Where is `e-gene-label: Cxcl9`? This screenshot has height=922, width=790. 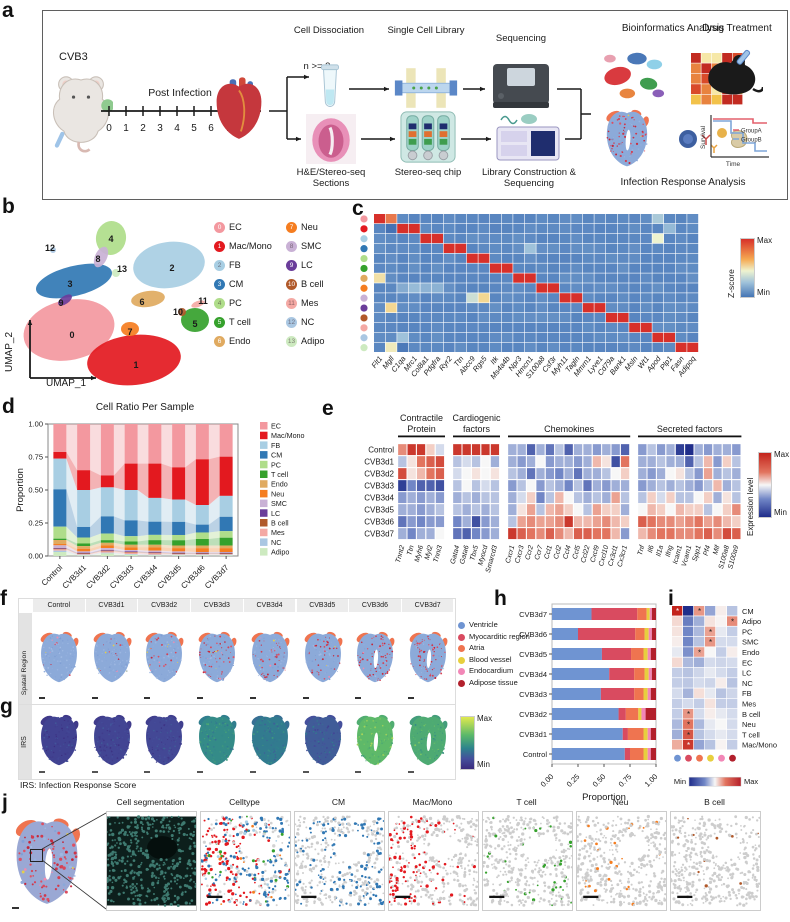 e-gene-label: Cxcl9 is located at coordinates (595, 554).